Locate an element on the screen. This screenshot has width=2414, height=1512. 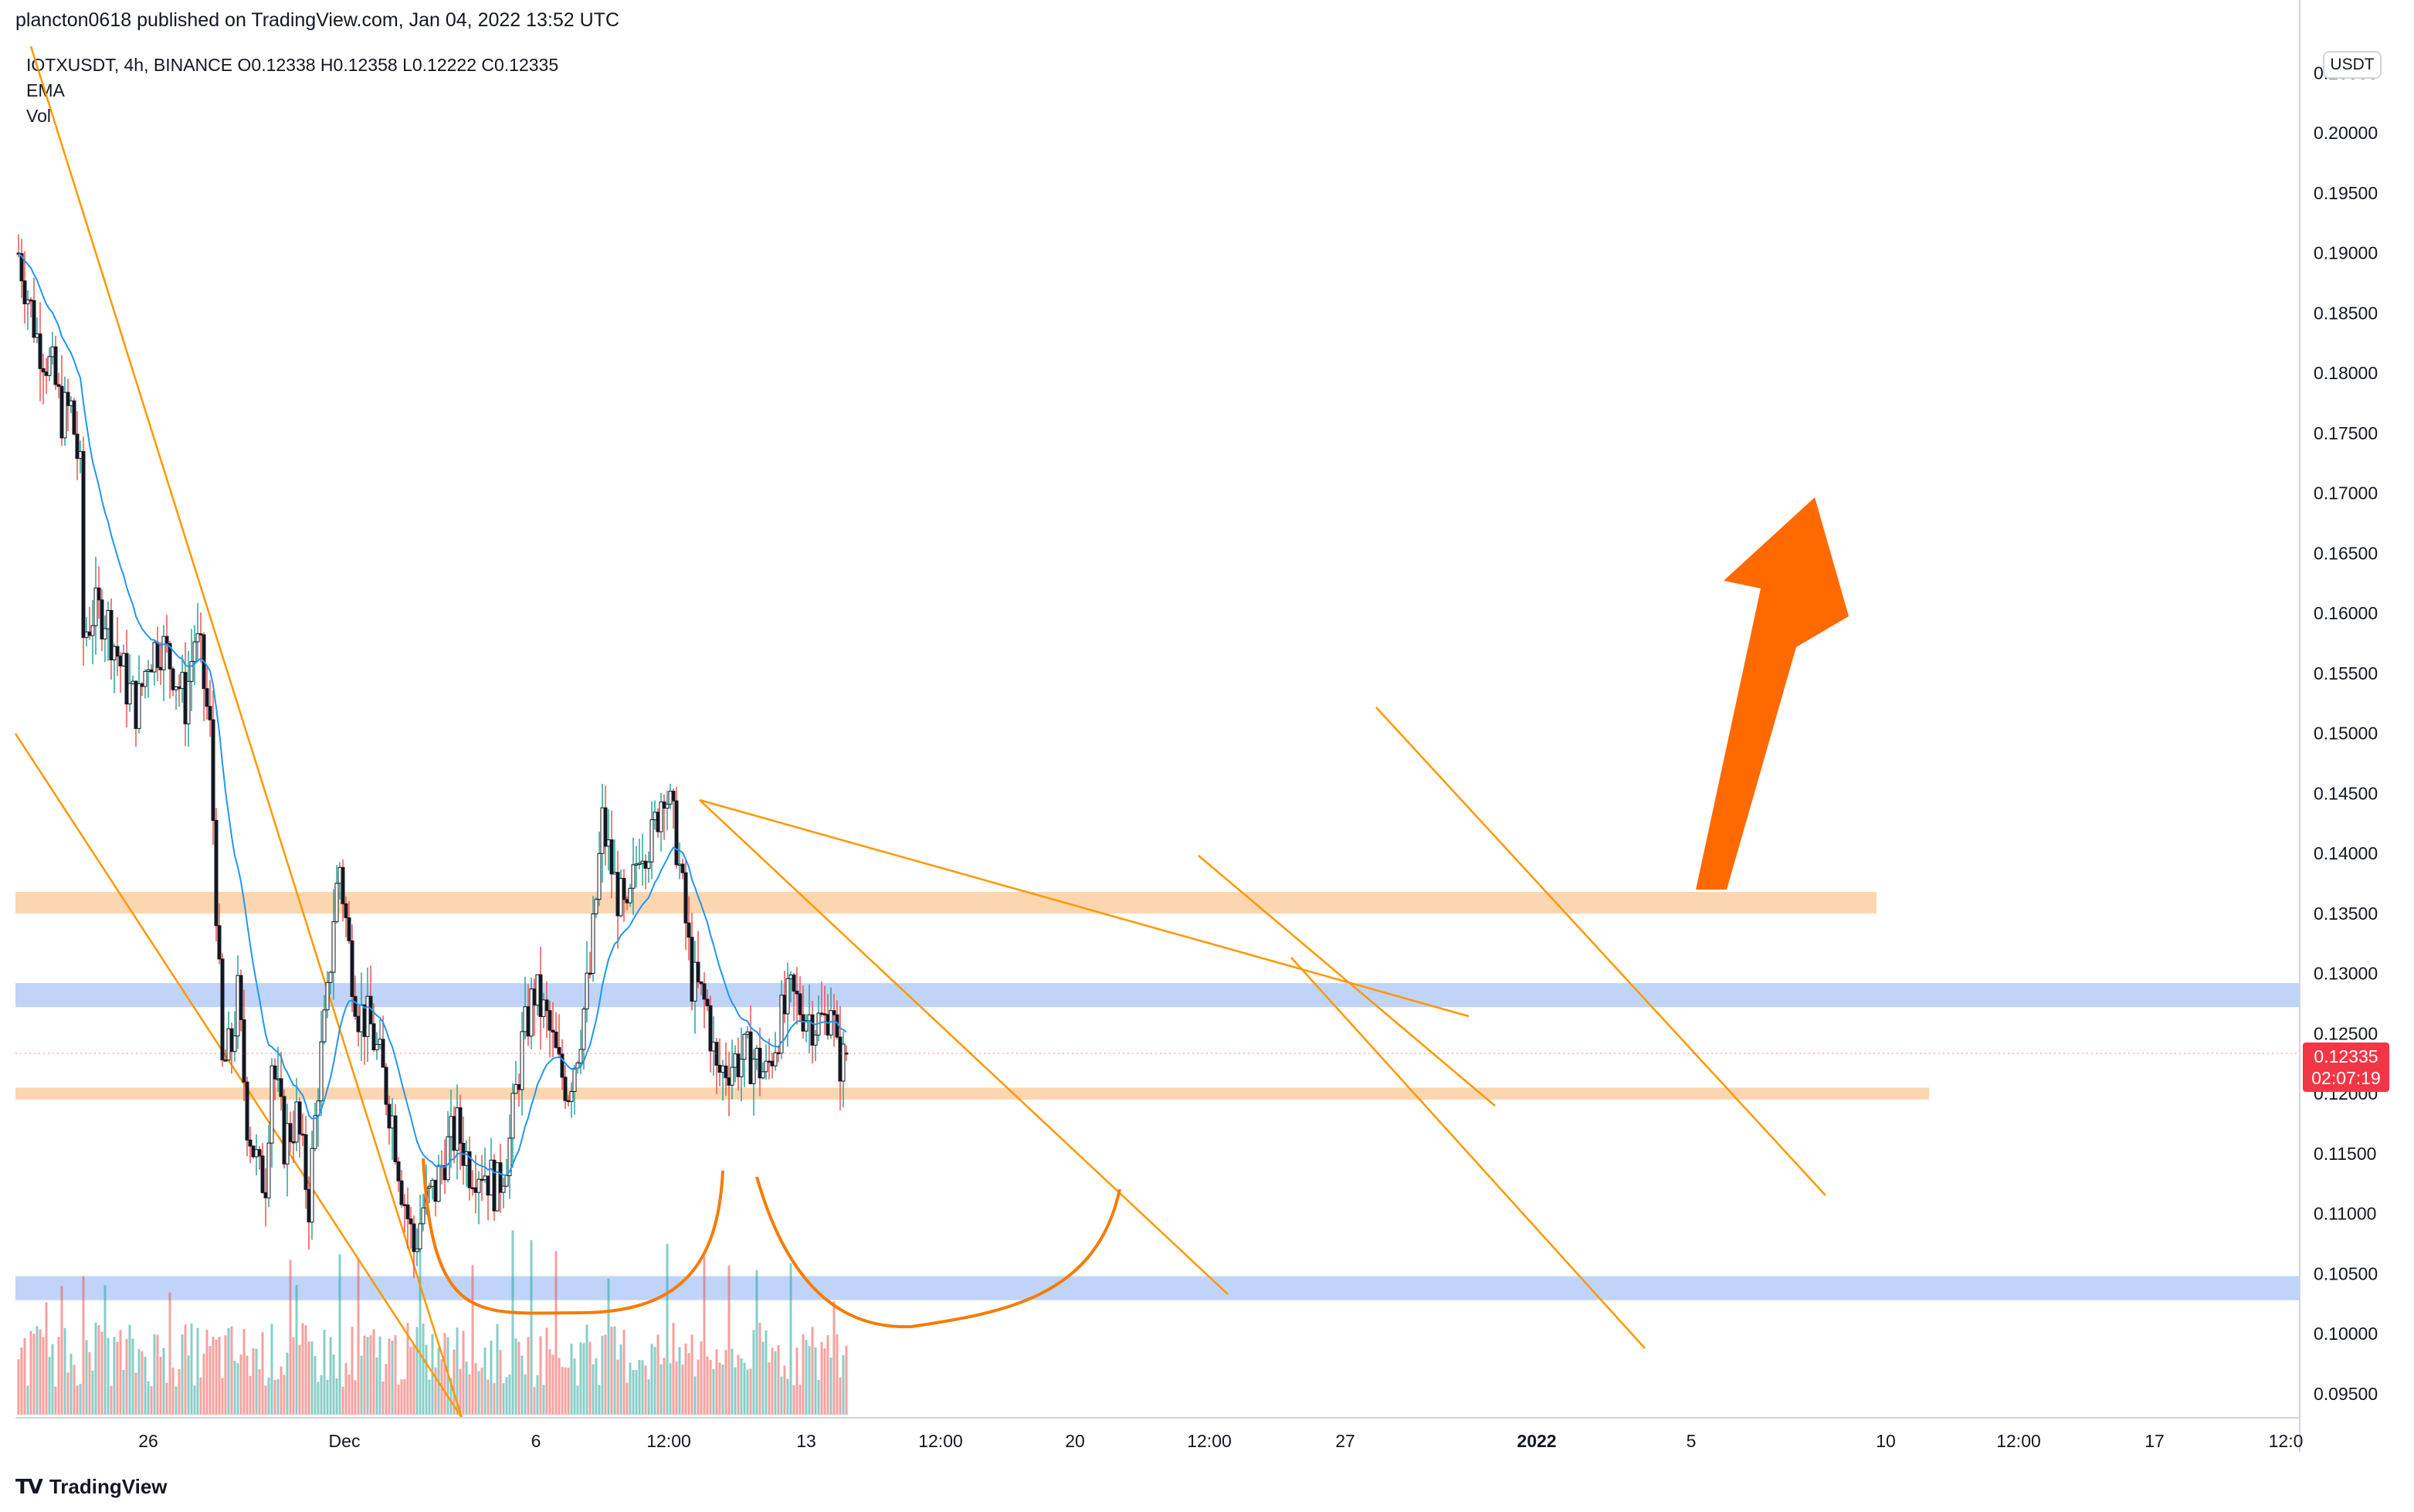
volume-indicator-label: Vol is located at coordinates (38, 116).